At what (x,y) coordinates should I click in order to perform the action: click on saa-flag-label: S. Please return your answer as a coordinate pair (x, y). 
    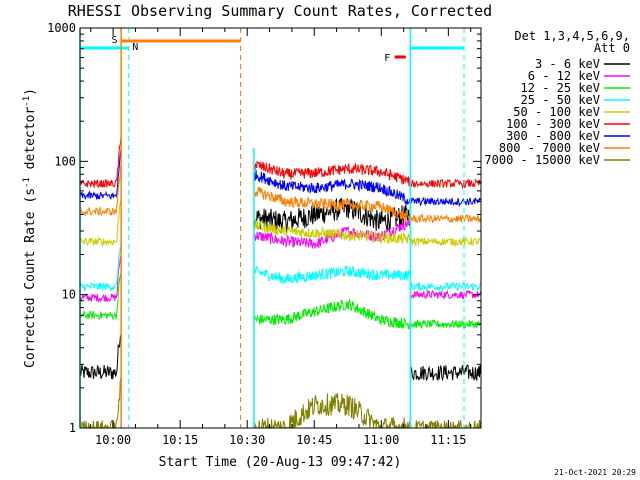
    Looking at the image, I should click on (115, 40).